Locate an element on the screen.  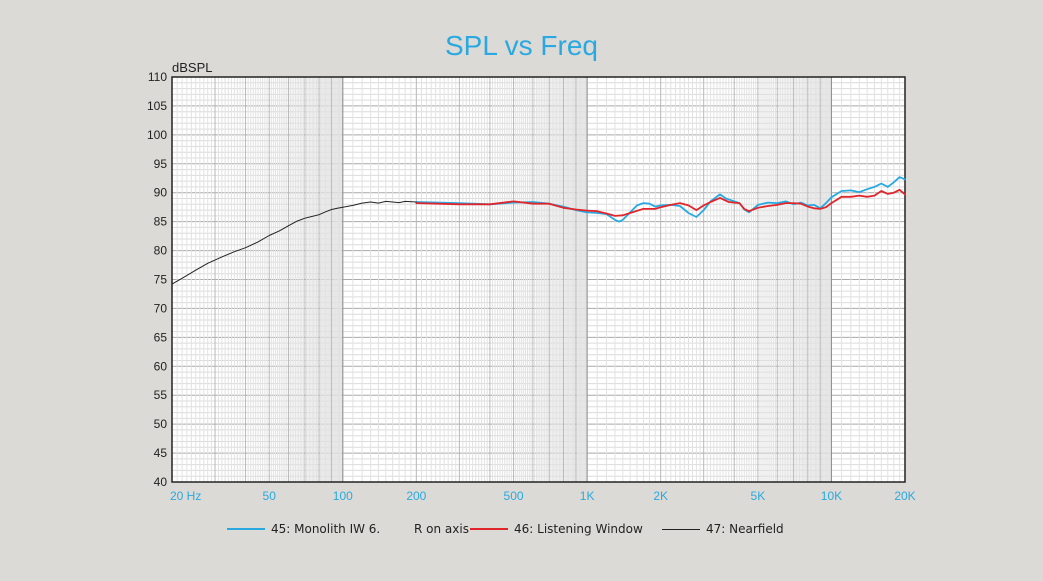
legend-label-nearfield: 47: Nearfield is located at coordinates (745, 529).